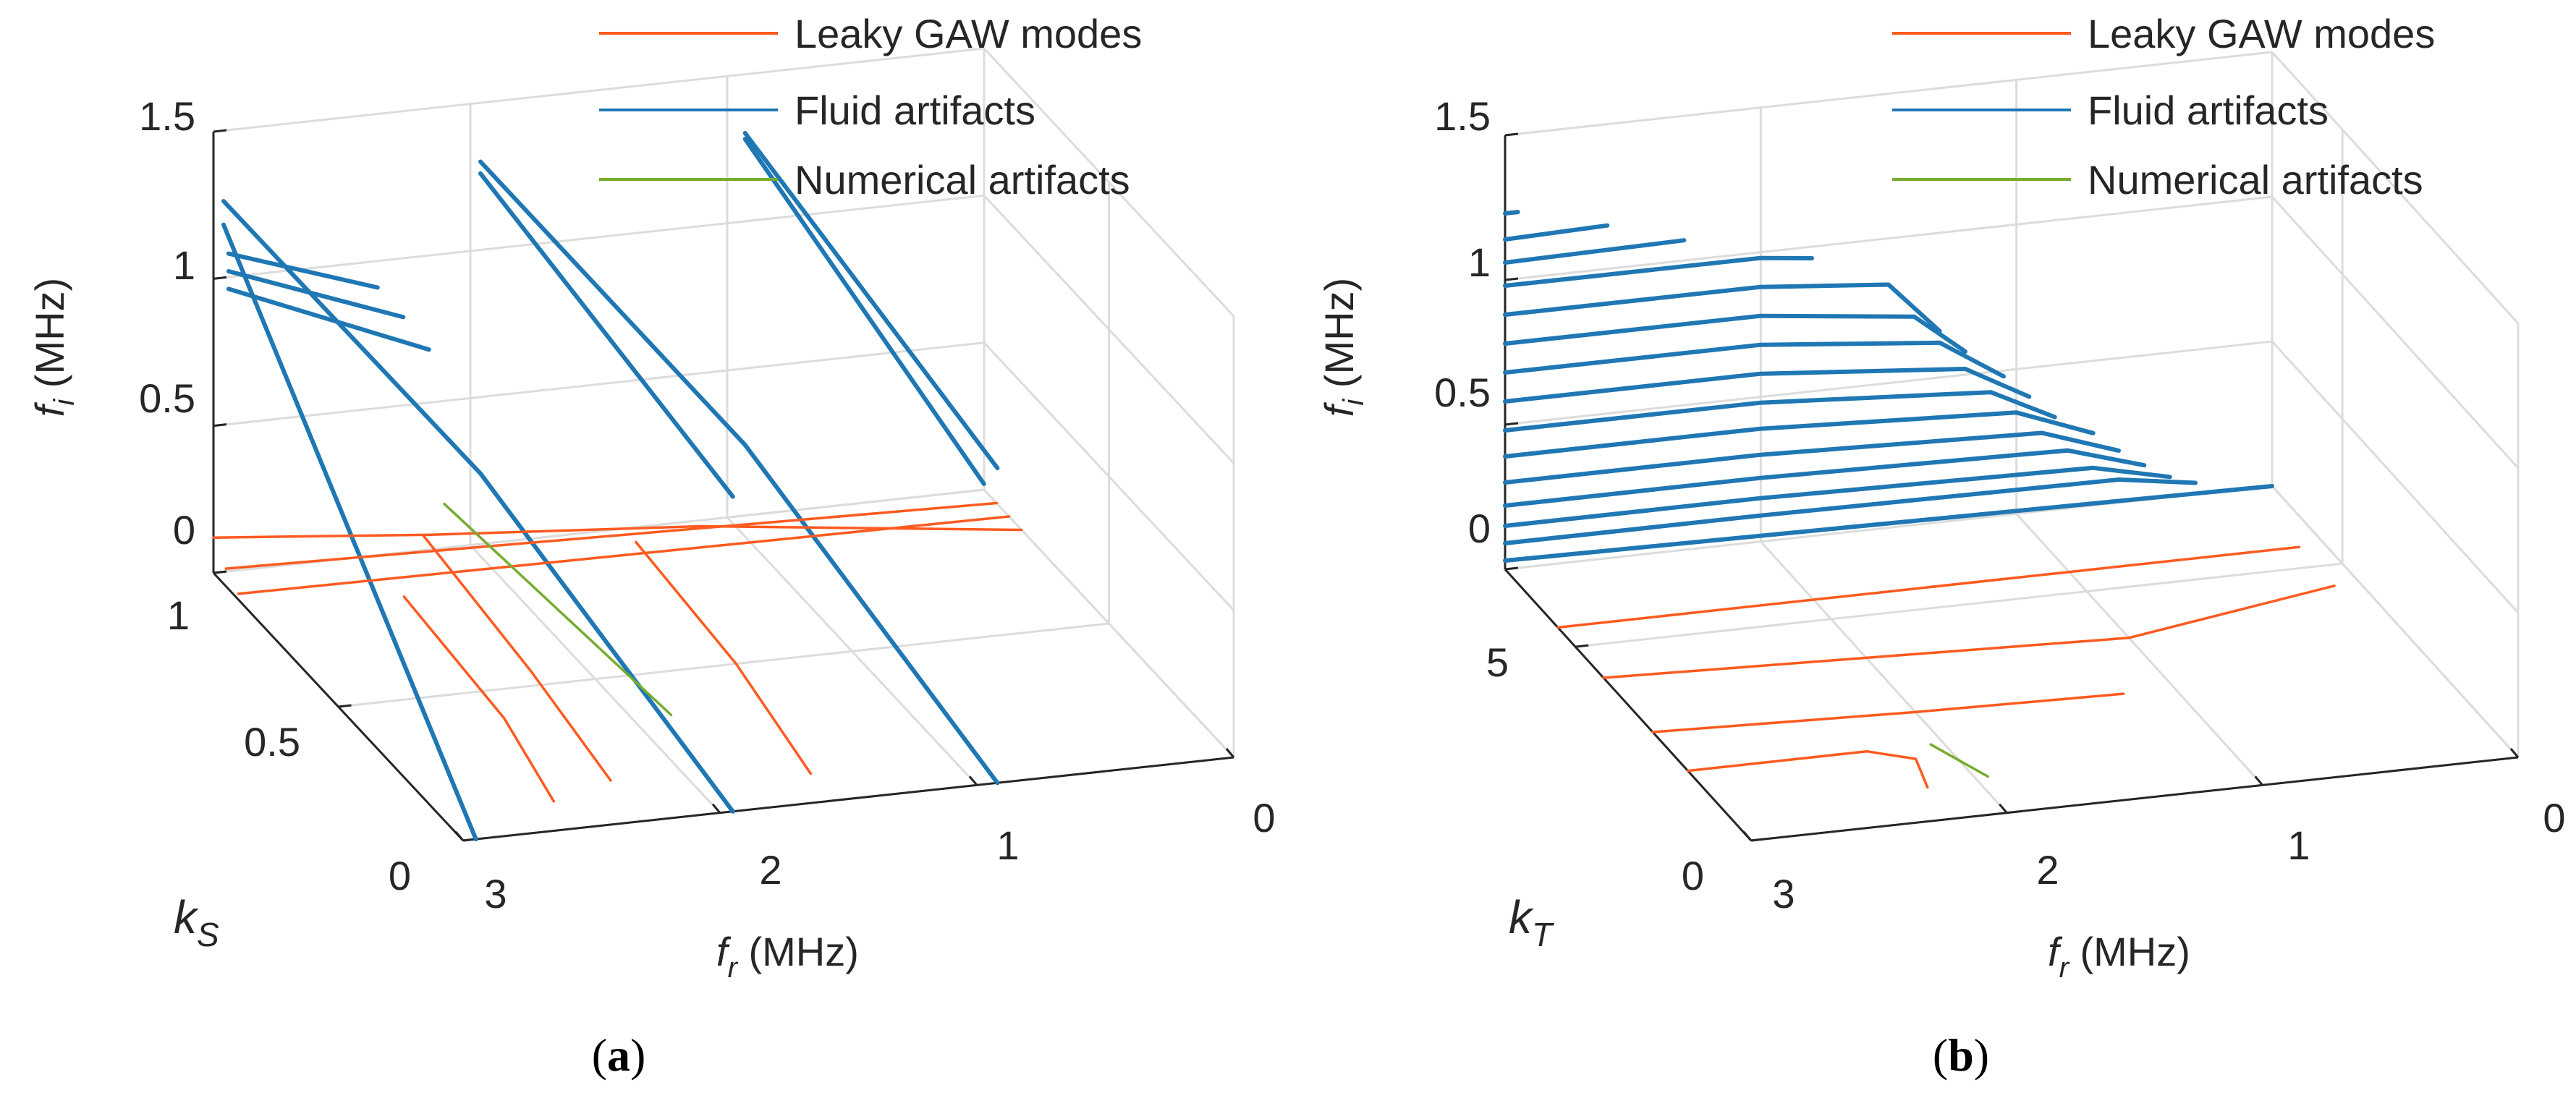  What do you see at coordinates (1628, 705) in the screenshot?
I see `y-axis` at bounding box center [1628, 705].